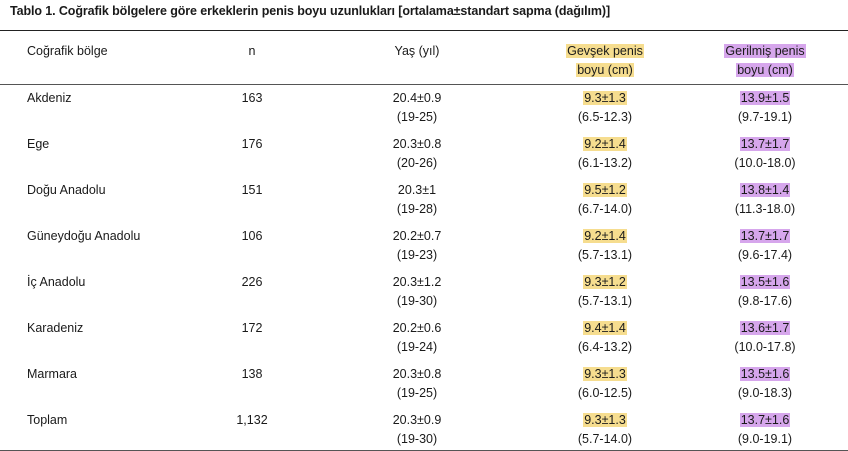 This screenshot has width=848, height=451. What do you see at coordinates (605, 292) in the screenshot?
I see `cell-flaccid: 9.3±1.2 (5.7-13.1)` at bounding box center [605, 292].